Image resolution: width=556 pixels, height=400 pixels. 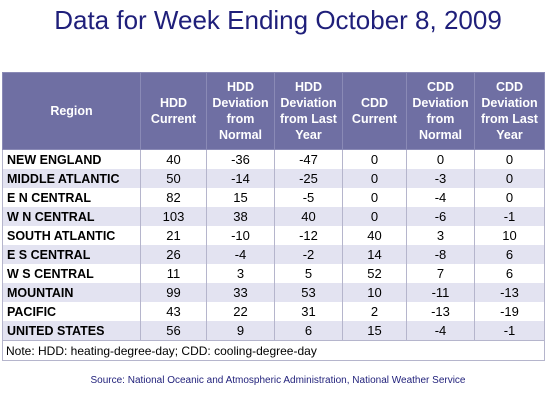 What do you see at coordinates (240, 197) in the screenshot?
I see `cell-hdd-deviation-normal: 15` at bounding box center [240, 197].